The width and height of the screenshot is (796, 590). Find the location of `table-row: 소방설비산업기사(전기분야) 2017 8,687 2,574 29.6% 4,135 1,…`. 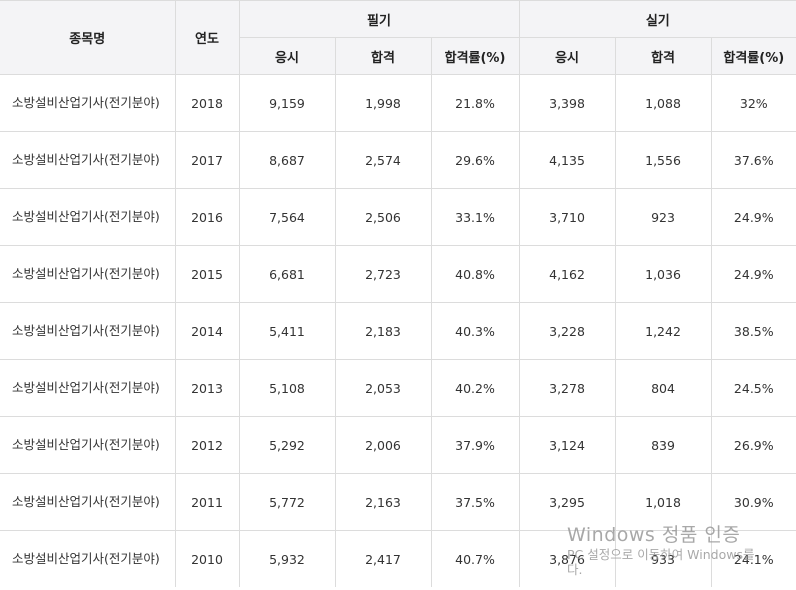

table-row: 소방설비산업기사(전기분야) 2017 8,687 2,574 29.6% 4,135 1,… is located at coordinates (398, 160).